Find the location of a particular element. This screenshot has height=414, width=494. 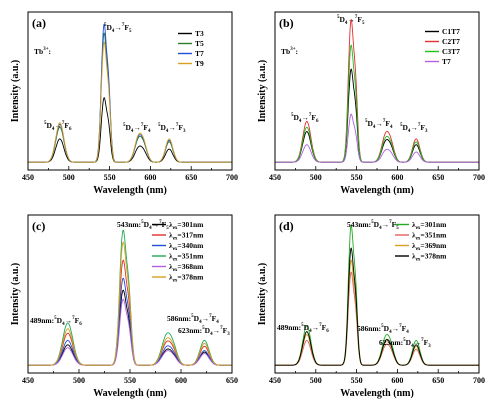

legend-entry: T9 is located at coordinates (199, 63).